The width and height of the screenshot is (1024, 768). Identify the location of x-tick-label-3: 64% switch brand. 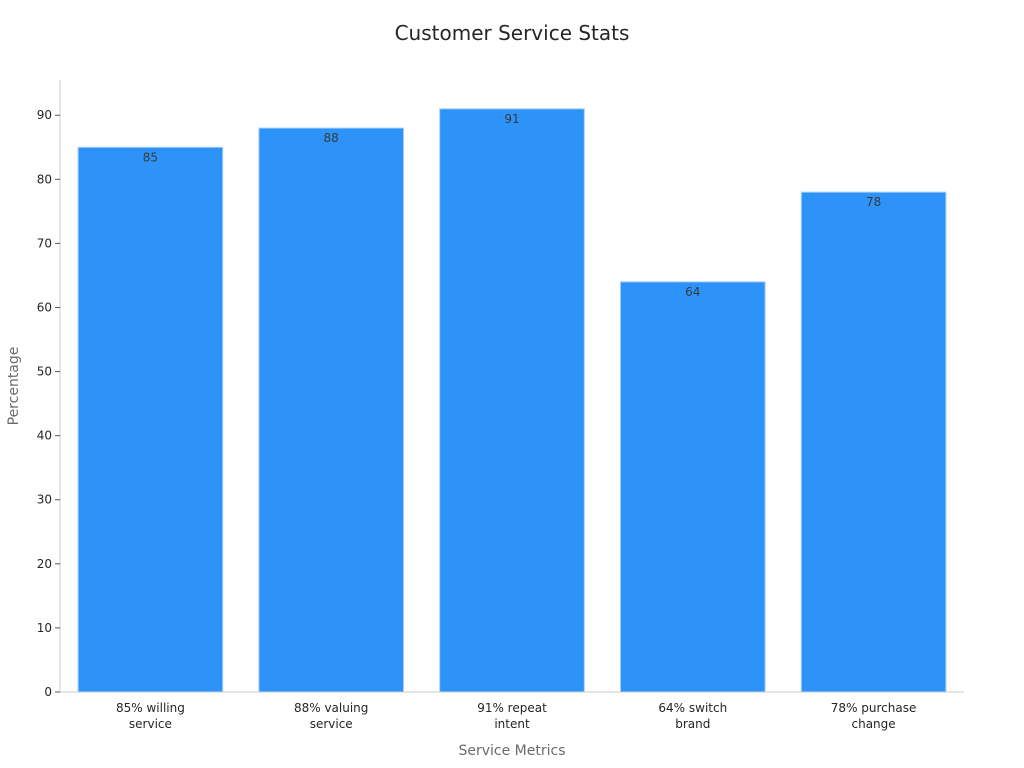
(692, 716).